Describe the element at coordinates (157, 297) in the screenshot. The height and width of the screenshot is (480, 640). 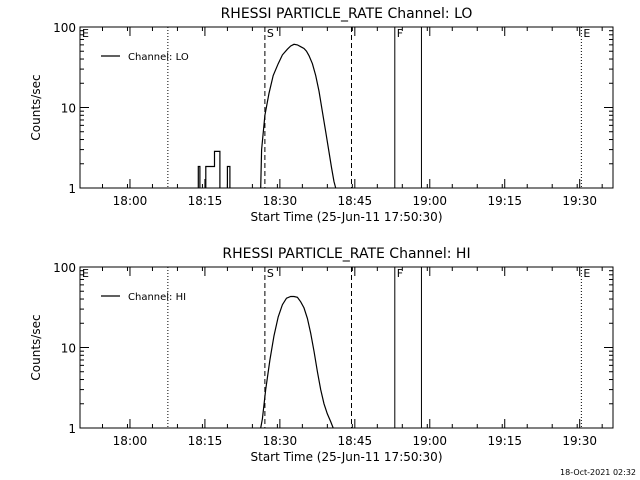
I see `legend-label: Channel: HI` at that location.